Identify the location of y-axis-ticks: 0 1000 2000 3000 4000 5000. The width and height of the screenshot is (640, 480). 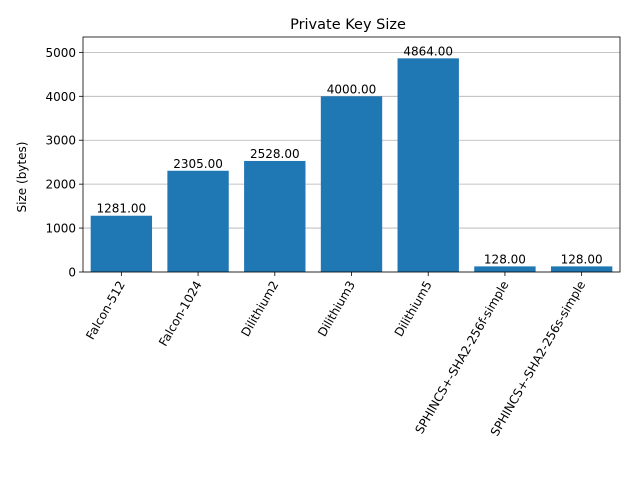
(64, 163).